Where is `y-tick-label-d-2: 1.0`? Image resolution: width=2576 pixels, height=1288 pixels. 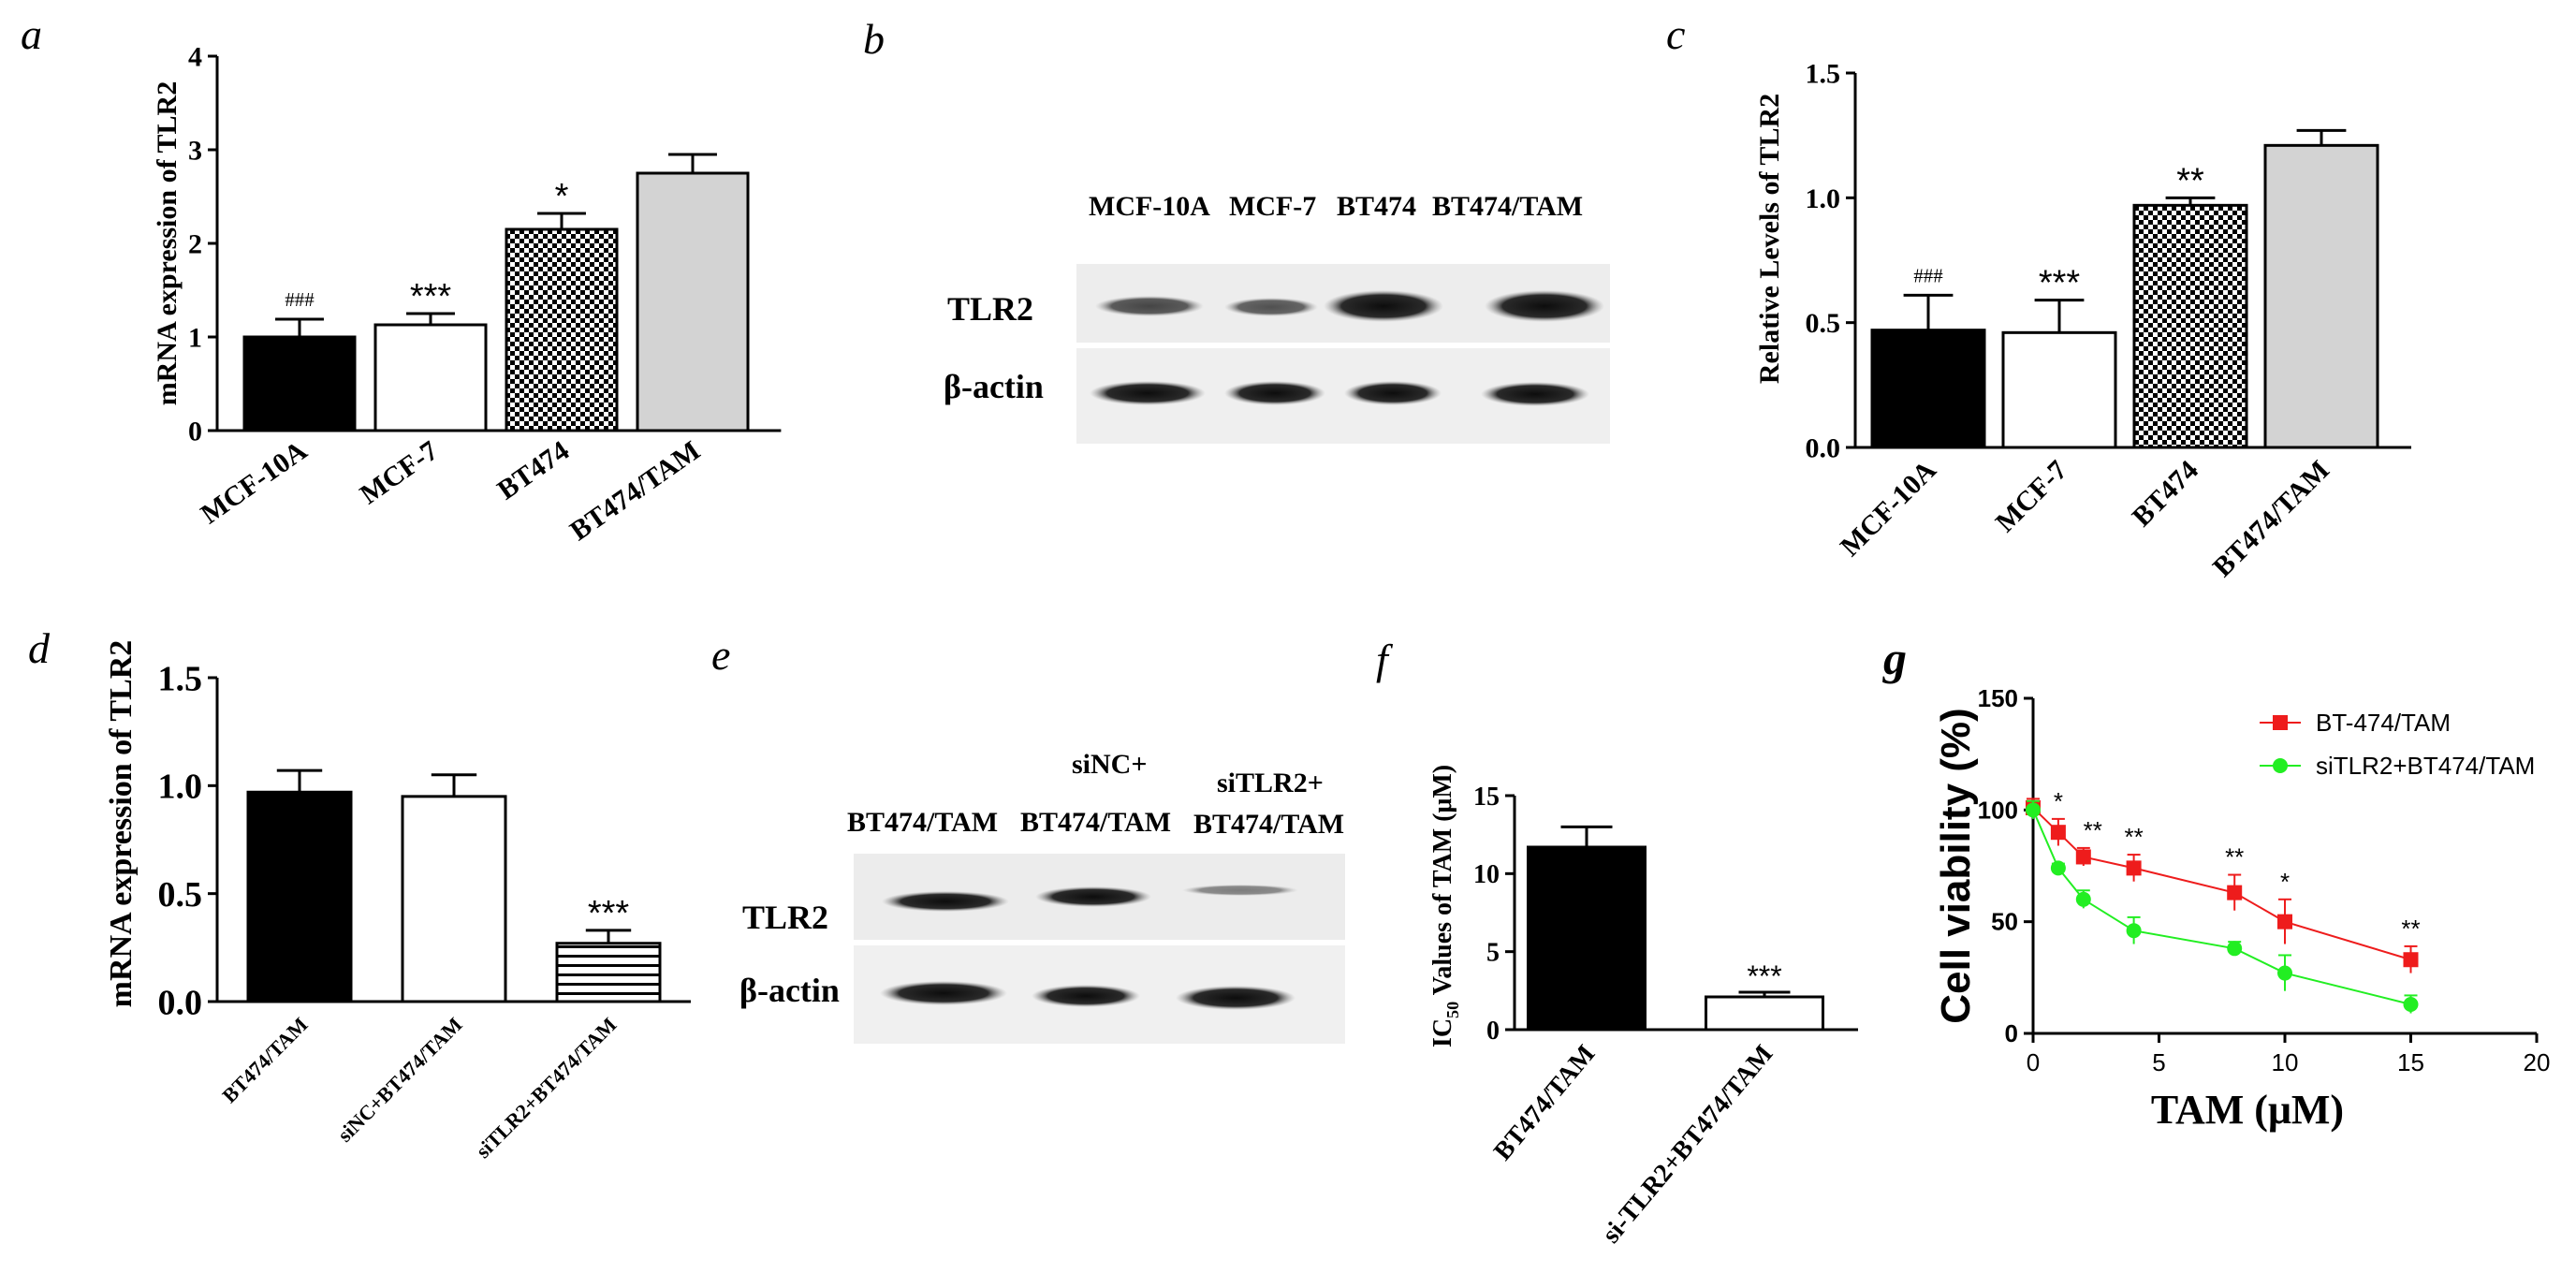
y-tick-label-d-2: 1.0 is located at coordinates (180, 787).